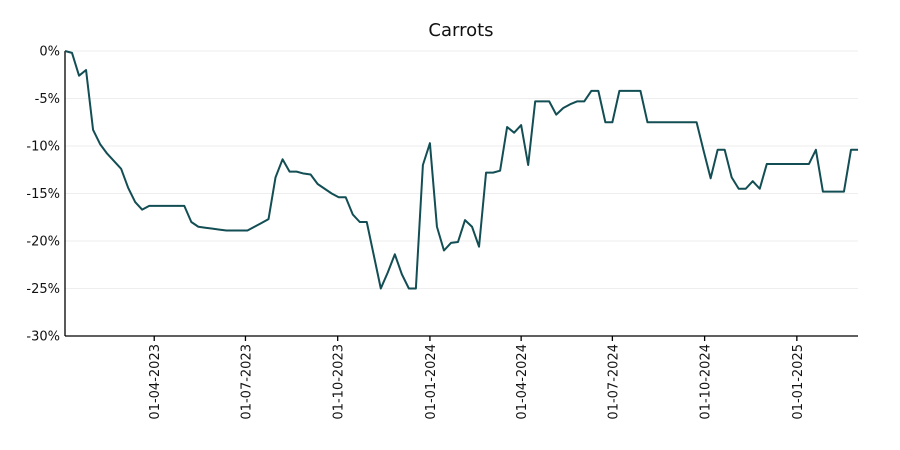 The width and height of the screenshot is (900, 450). Describe the element at coordinates (706, 382) in the screenshot. I see `x-tick-label: 01-10-2024` at that location.